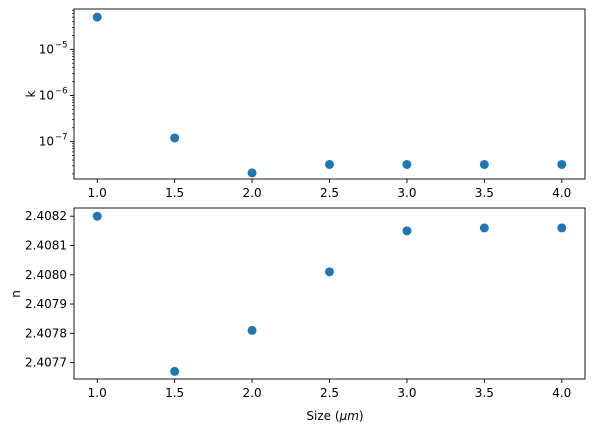 Image resolution: width=593 pixels, height=436 pixels. What do you see at coordinates (361, 416) in the screenshot?
I see `x-axis-label-suffix: )` at bounding box center [361, 416].